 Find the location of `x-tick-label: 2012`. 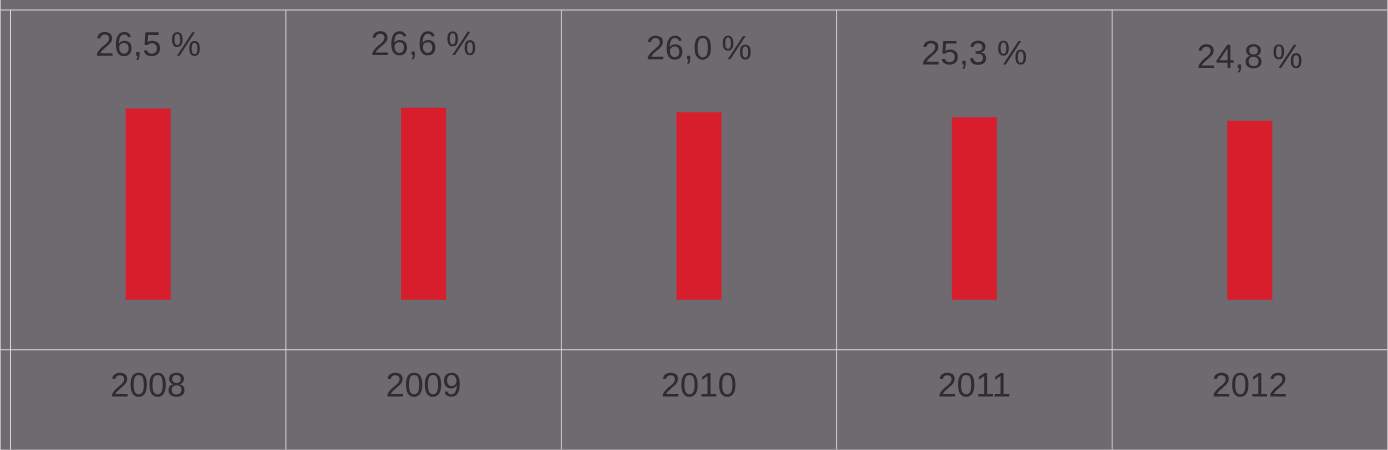

x-tick-label: 2012 is located at coordinates (1249, 384).